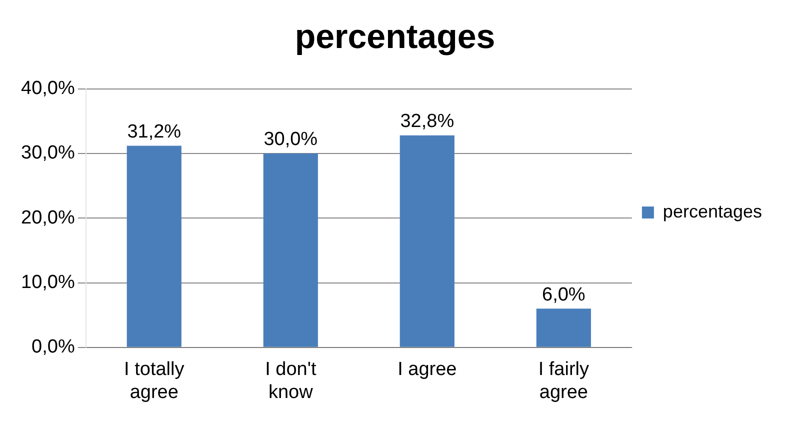  What do you see at coordinates (48, 282) in the screenshot?
I see `y-tick-label: 10,0%` at bounding box center [48, 282].